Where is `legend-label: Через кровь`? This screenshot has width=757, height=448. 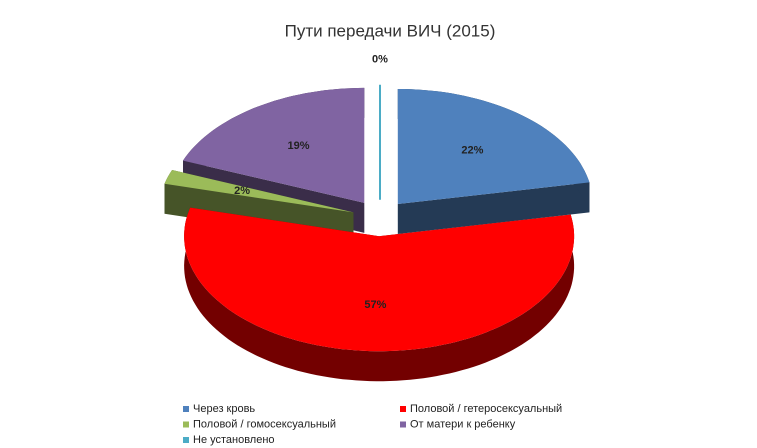 legend-label: Через кровь is located at coordinates (224, 409).